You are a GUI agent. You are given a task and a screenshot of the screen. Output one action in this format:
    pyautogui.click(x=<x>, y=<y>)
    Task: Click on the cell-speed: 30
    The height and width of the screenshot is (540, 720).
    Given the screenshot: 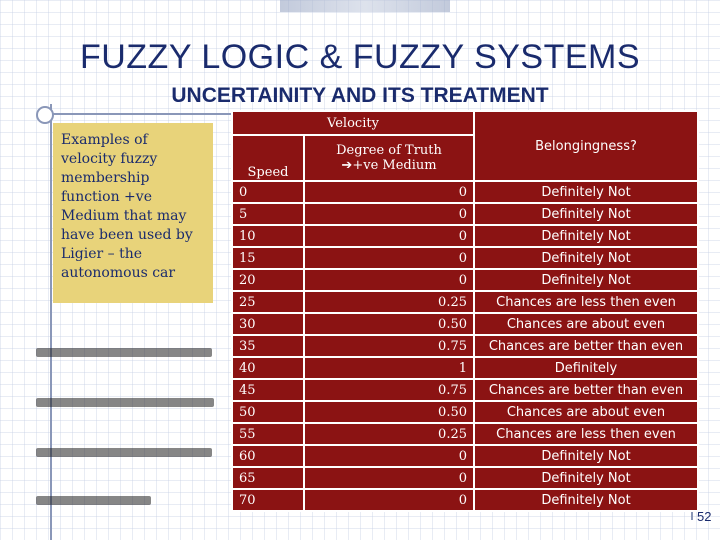 What is the action you would take?
    pyautogui.click(x=268, y=324)
    